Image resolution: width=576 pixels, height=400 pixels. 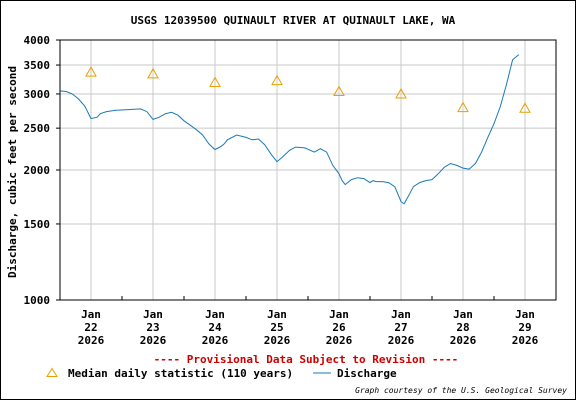 What do you see at coordinates (37, 128) in the screenshot?
I see `y-tick-label: 2500` at bounding box center [37, 128].